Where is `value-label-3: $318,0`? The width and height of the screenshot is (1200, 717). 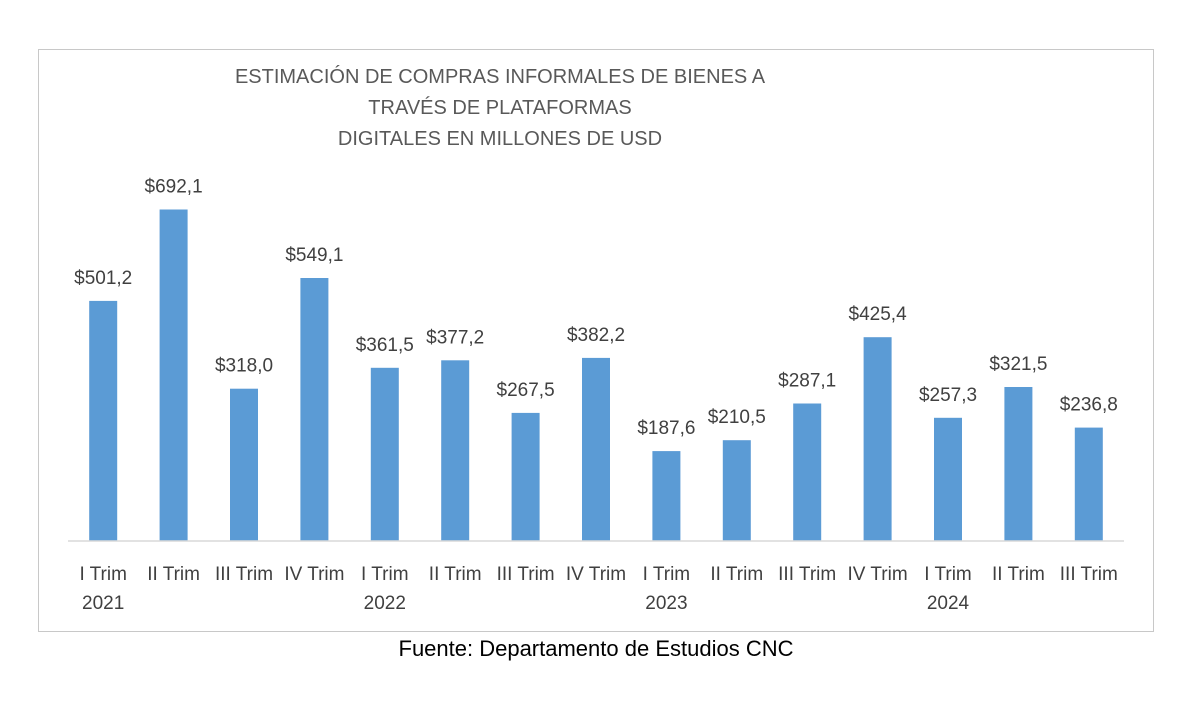 value-label-3: $318,0 is located at coordinates (244, 366).